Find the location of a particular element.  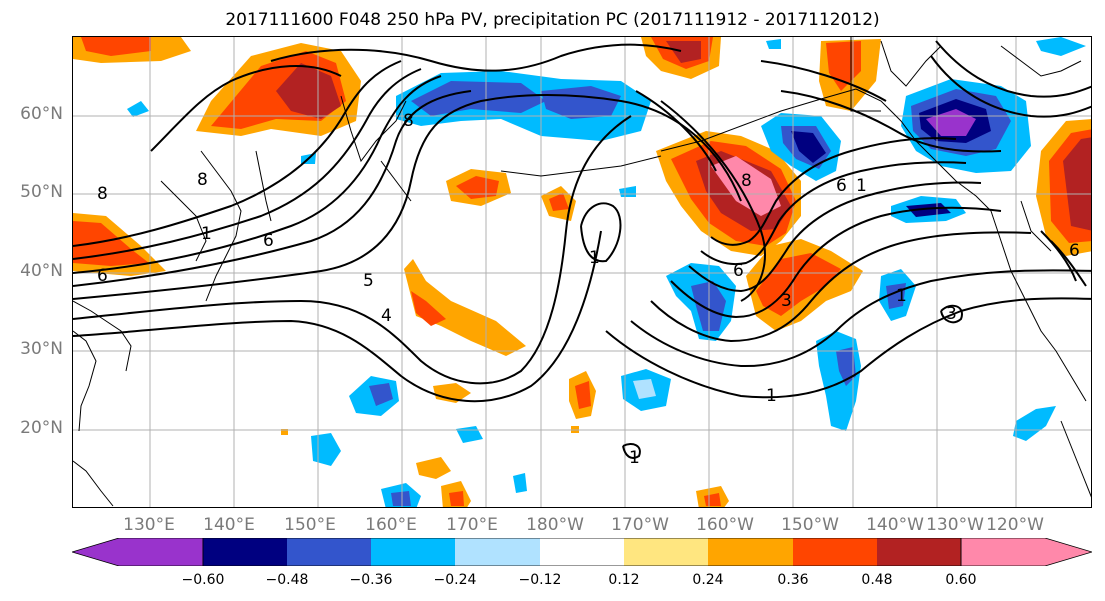

latitude-label: 60°N is located at coordinates (41, 114).